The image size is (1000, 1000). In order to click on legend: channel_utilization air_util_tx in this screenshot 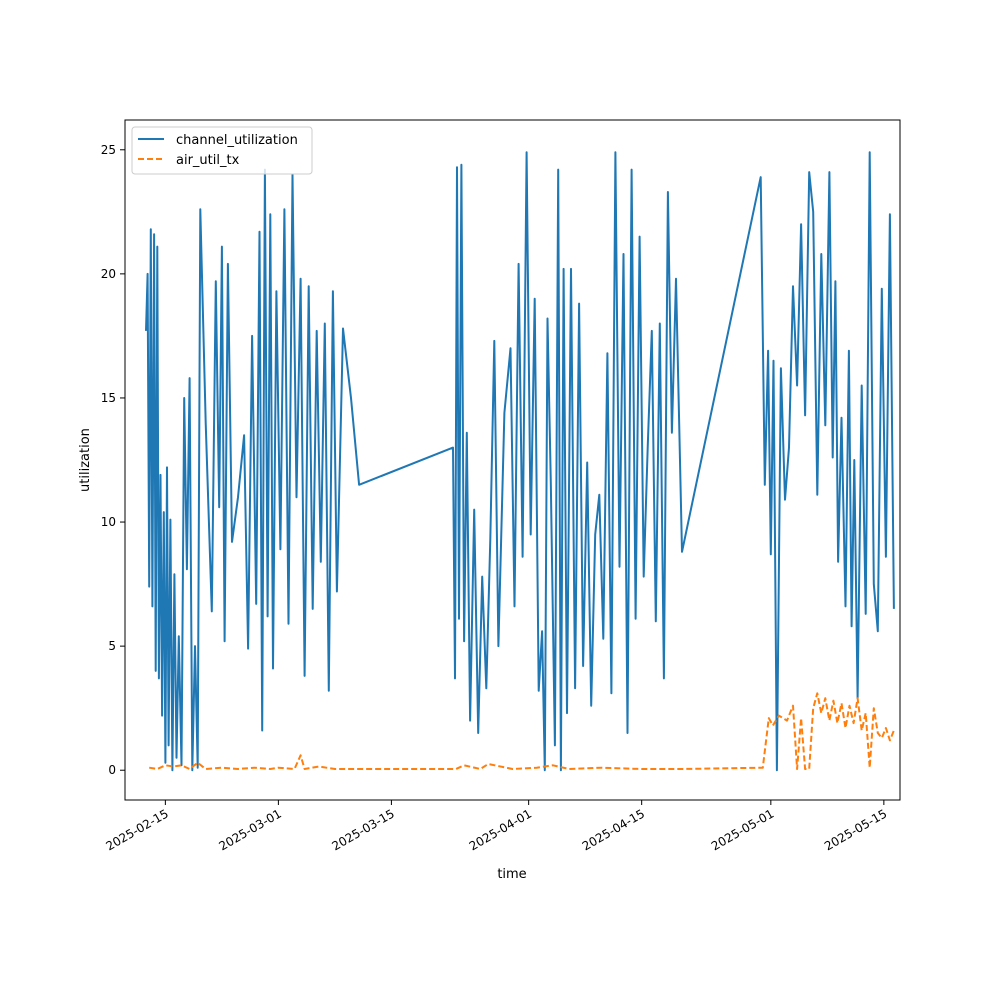, I will do `click(222, 150)`.